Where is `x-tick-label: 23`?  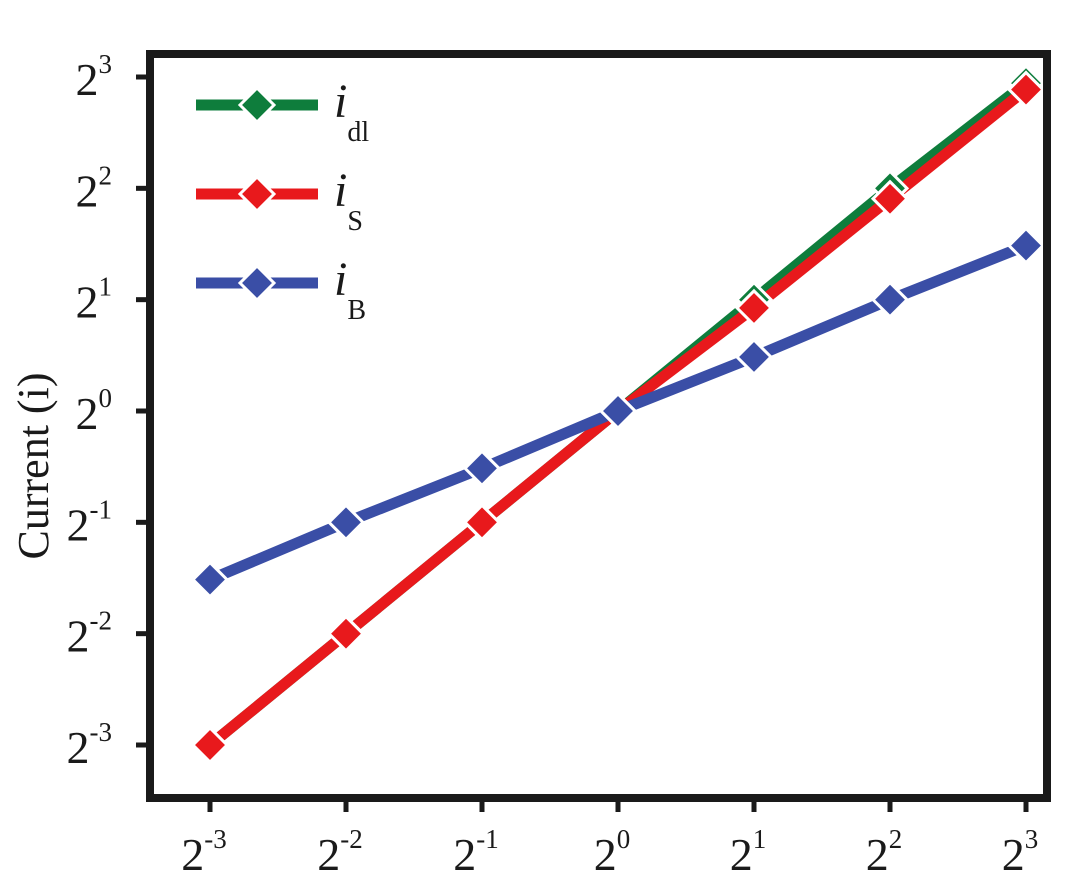
x-tick-label: 23 is located at coordinates (1020, 852).